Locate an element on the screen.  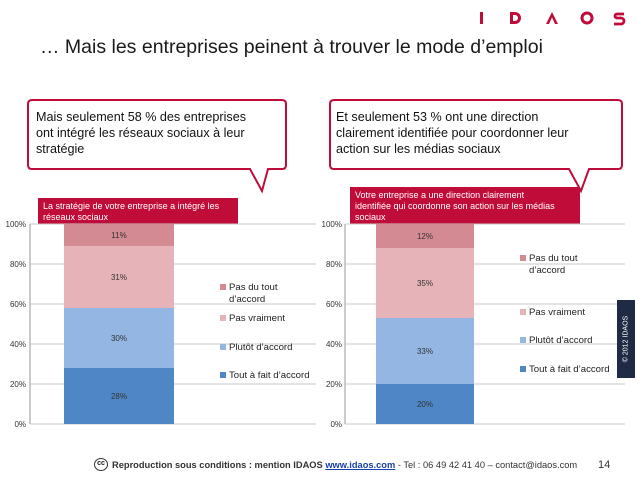
bubble-right-line: Et seulement 53 % ont une direction is located at coordinates (437, 117).